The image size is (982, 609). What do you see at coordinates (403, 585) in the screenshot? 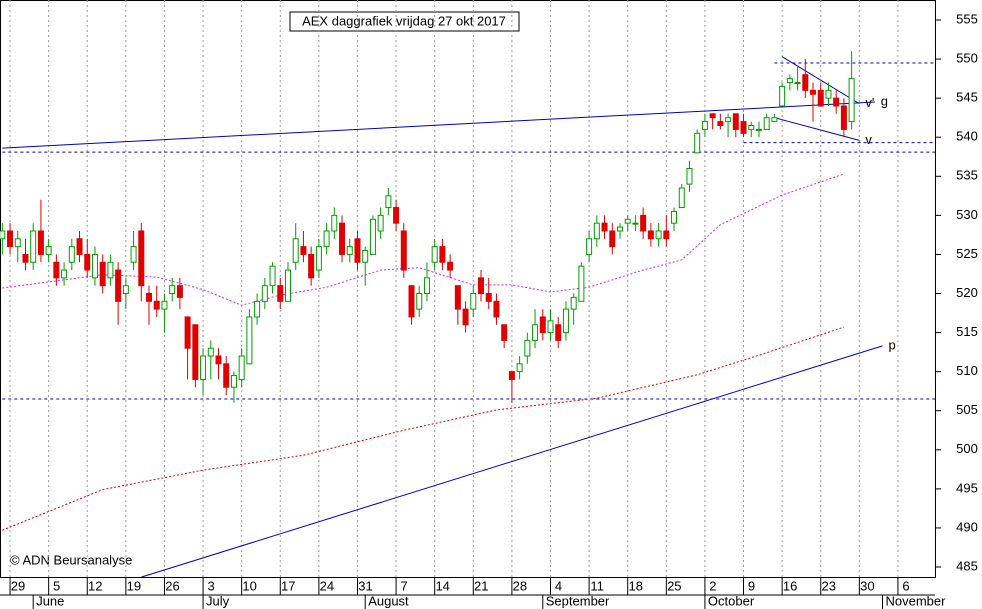
I see `x-tick-label: 7` at bounding box center [403, 585].